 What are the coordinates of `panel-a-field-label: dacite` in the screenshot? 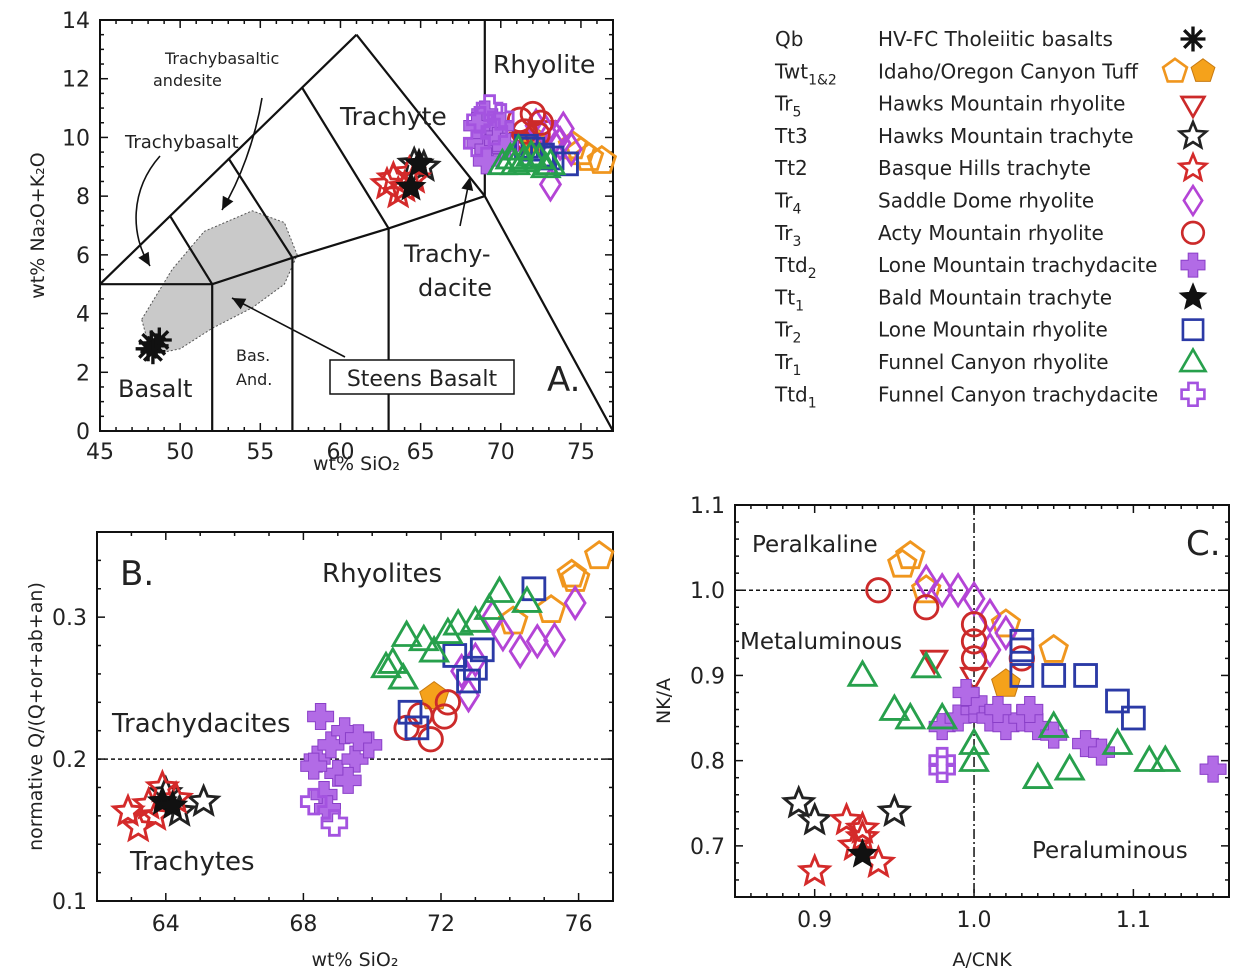 It's located at (455, 288).